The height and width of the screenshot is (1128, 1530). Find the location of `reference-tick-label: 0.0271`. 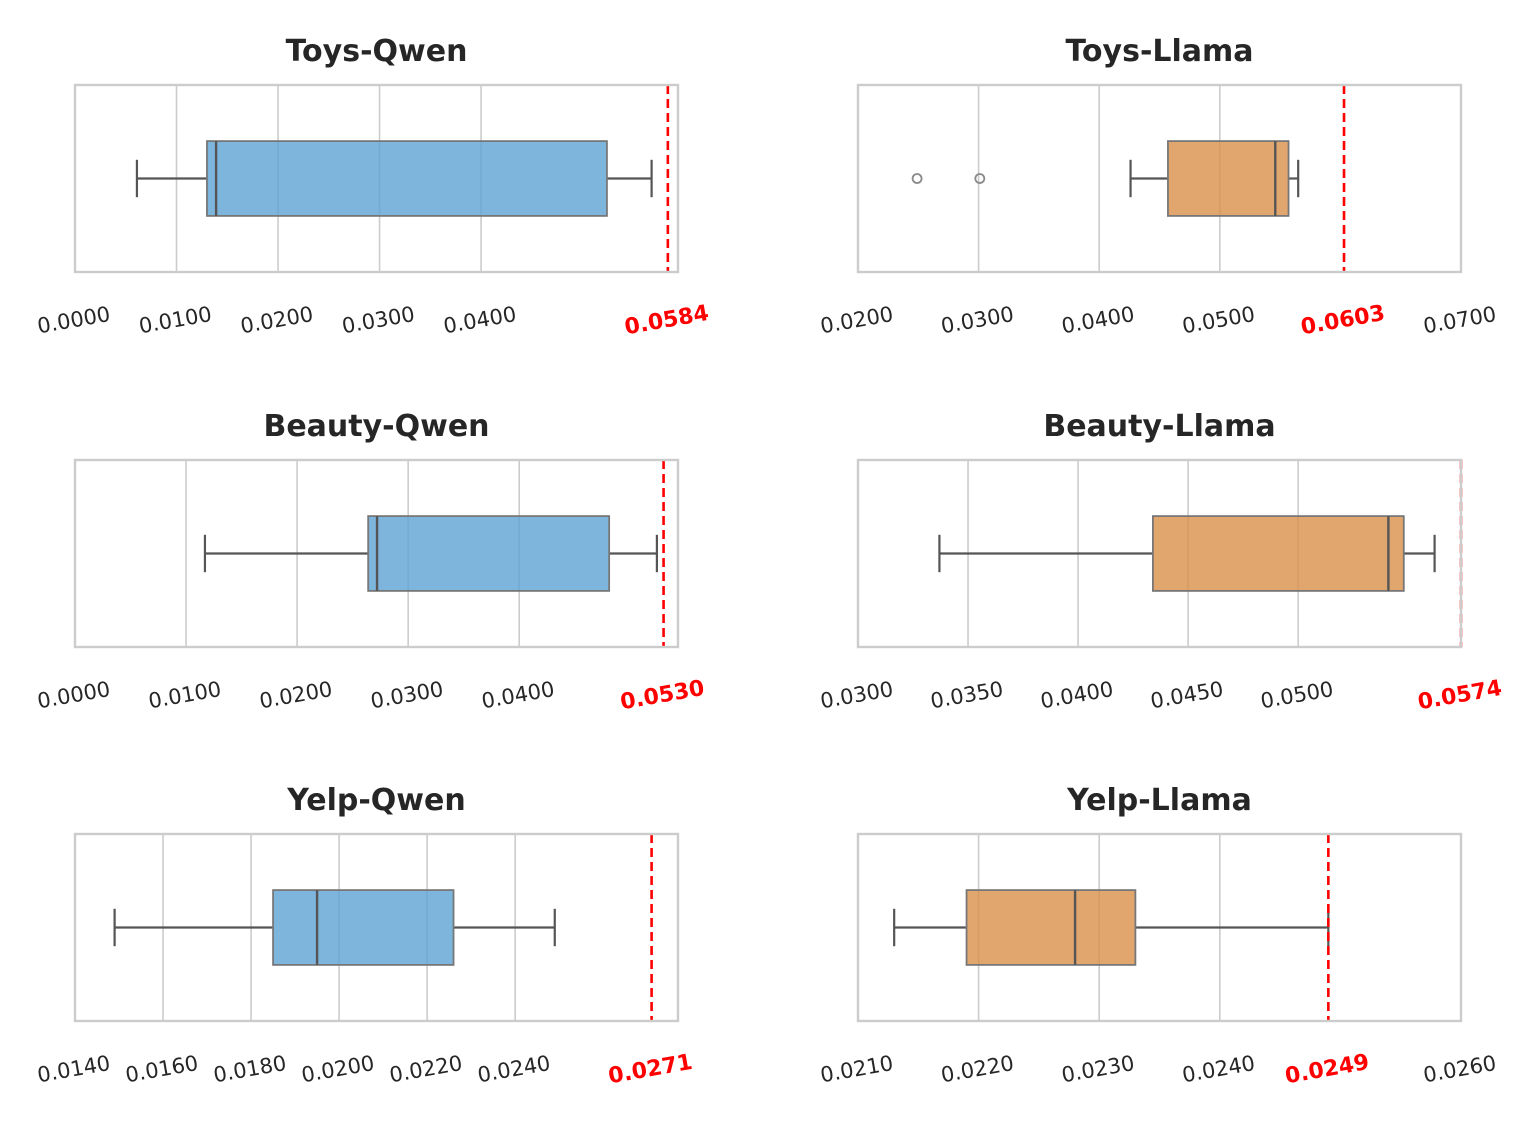

reference-tick-label: 0.0271 is located at coordinates (650, 1069).